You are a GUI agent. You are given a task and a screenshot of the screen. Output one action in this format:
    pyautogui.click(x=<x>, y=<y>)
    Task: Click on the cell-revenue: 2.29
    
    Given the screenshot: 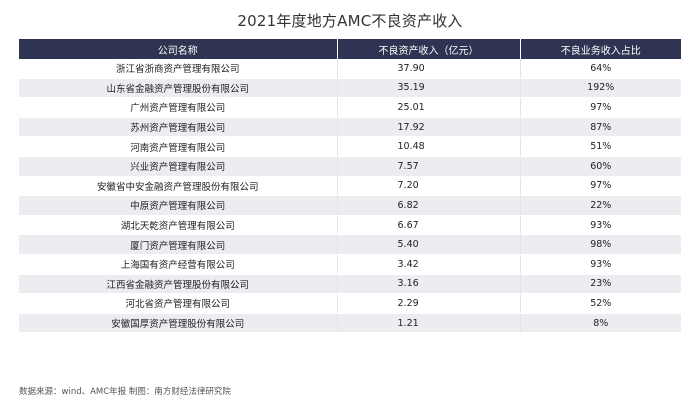 What is the action you would take?
    pyautogui.click(x=429, y=303)
    